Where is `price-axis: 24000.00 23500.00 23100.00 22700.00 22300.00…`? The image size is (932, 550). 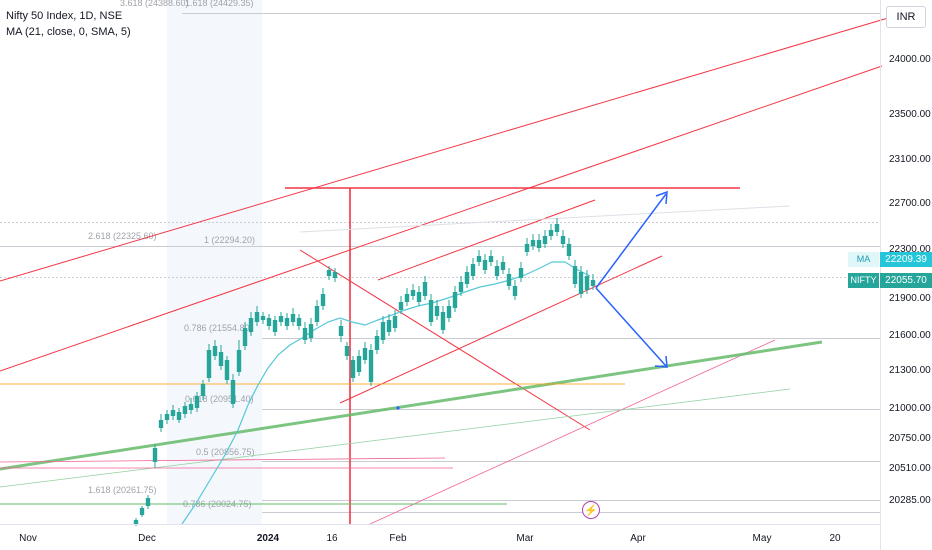
price-axis: 24000.00 23500.00 23100.00 22700.00 22300.00… is located at coordinates (910, 280).